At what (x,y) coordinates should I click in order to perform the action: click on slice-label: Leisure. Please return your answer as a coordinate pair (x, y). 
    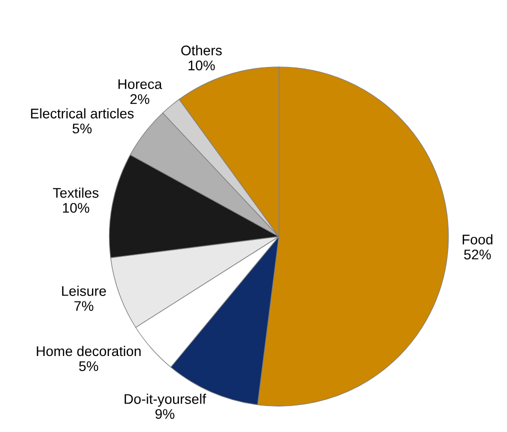
    Looking at the image, I should click on (84, 291).